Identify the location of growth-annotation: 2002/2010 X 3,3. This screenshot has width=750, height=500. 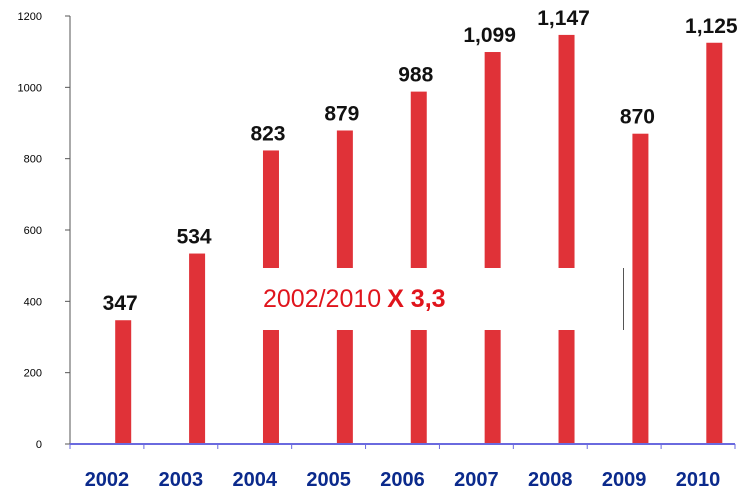
(435, 299).